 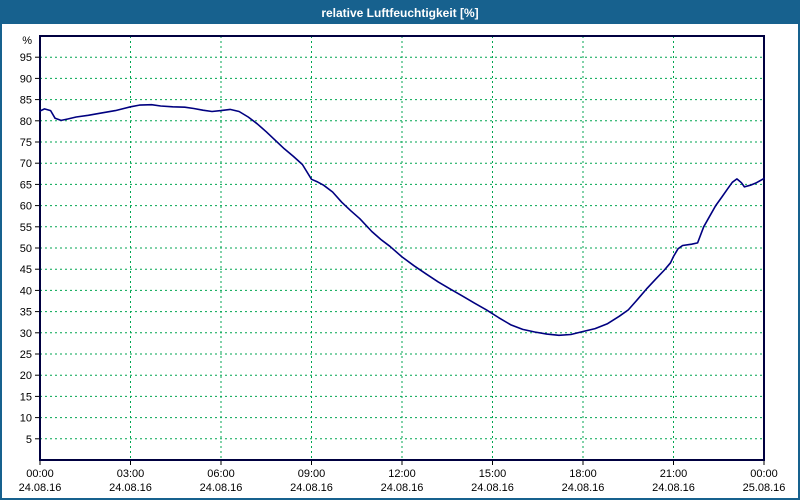 What do you see at coordinates (26, 334) in the screenshot?
I see `y-tick-label: 30` at bounding box center [26, 334].